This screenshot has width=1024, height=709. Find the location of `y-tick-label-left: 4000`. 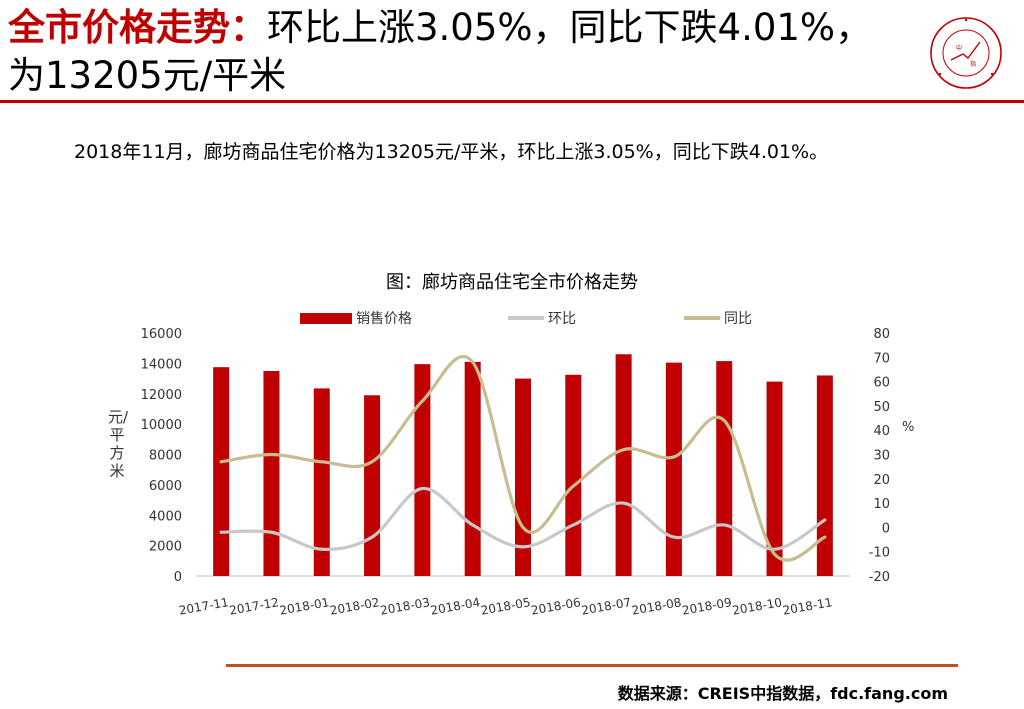

y-tick-label-left: 4000 is located at coordinates (165, 516).